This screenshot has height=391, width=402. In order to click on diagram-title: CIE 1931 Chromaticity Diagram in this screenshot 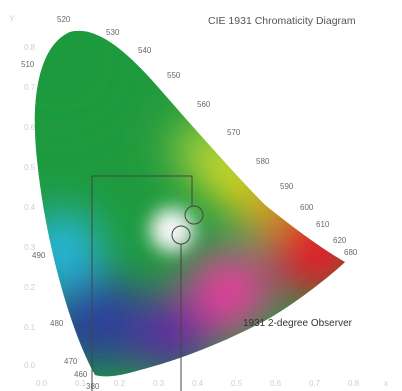, I will do `click(282, 21)`.